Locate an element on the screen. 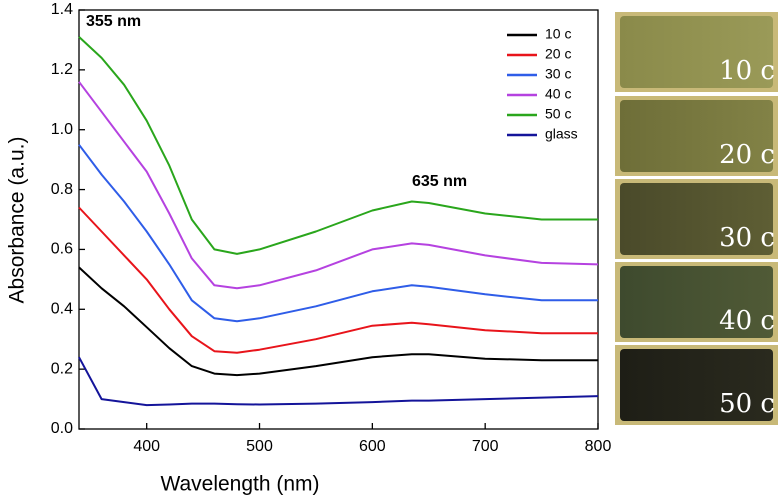  legend-label: 20 c is located at coordinates (558, 54).